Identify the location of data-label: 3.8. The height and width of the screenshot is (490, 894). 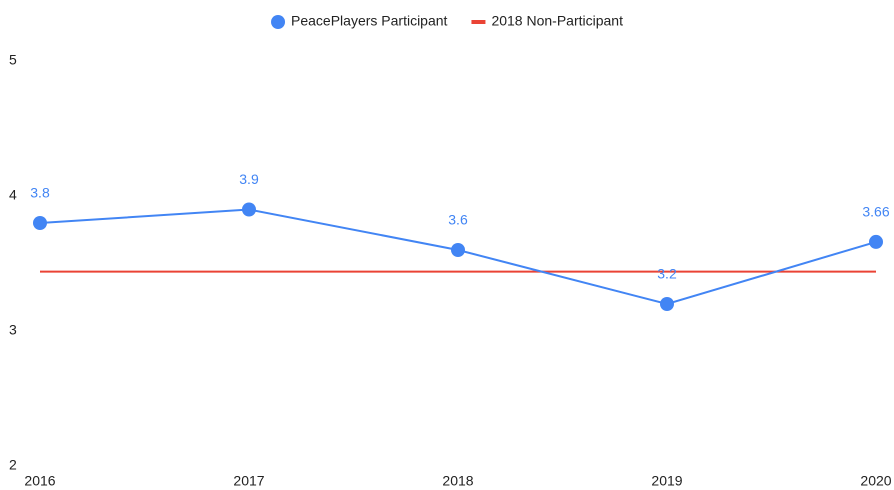
(40, 193).